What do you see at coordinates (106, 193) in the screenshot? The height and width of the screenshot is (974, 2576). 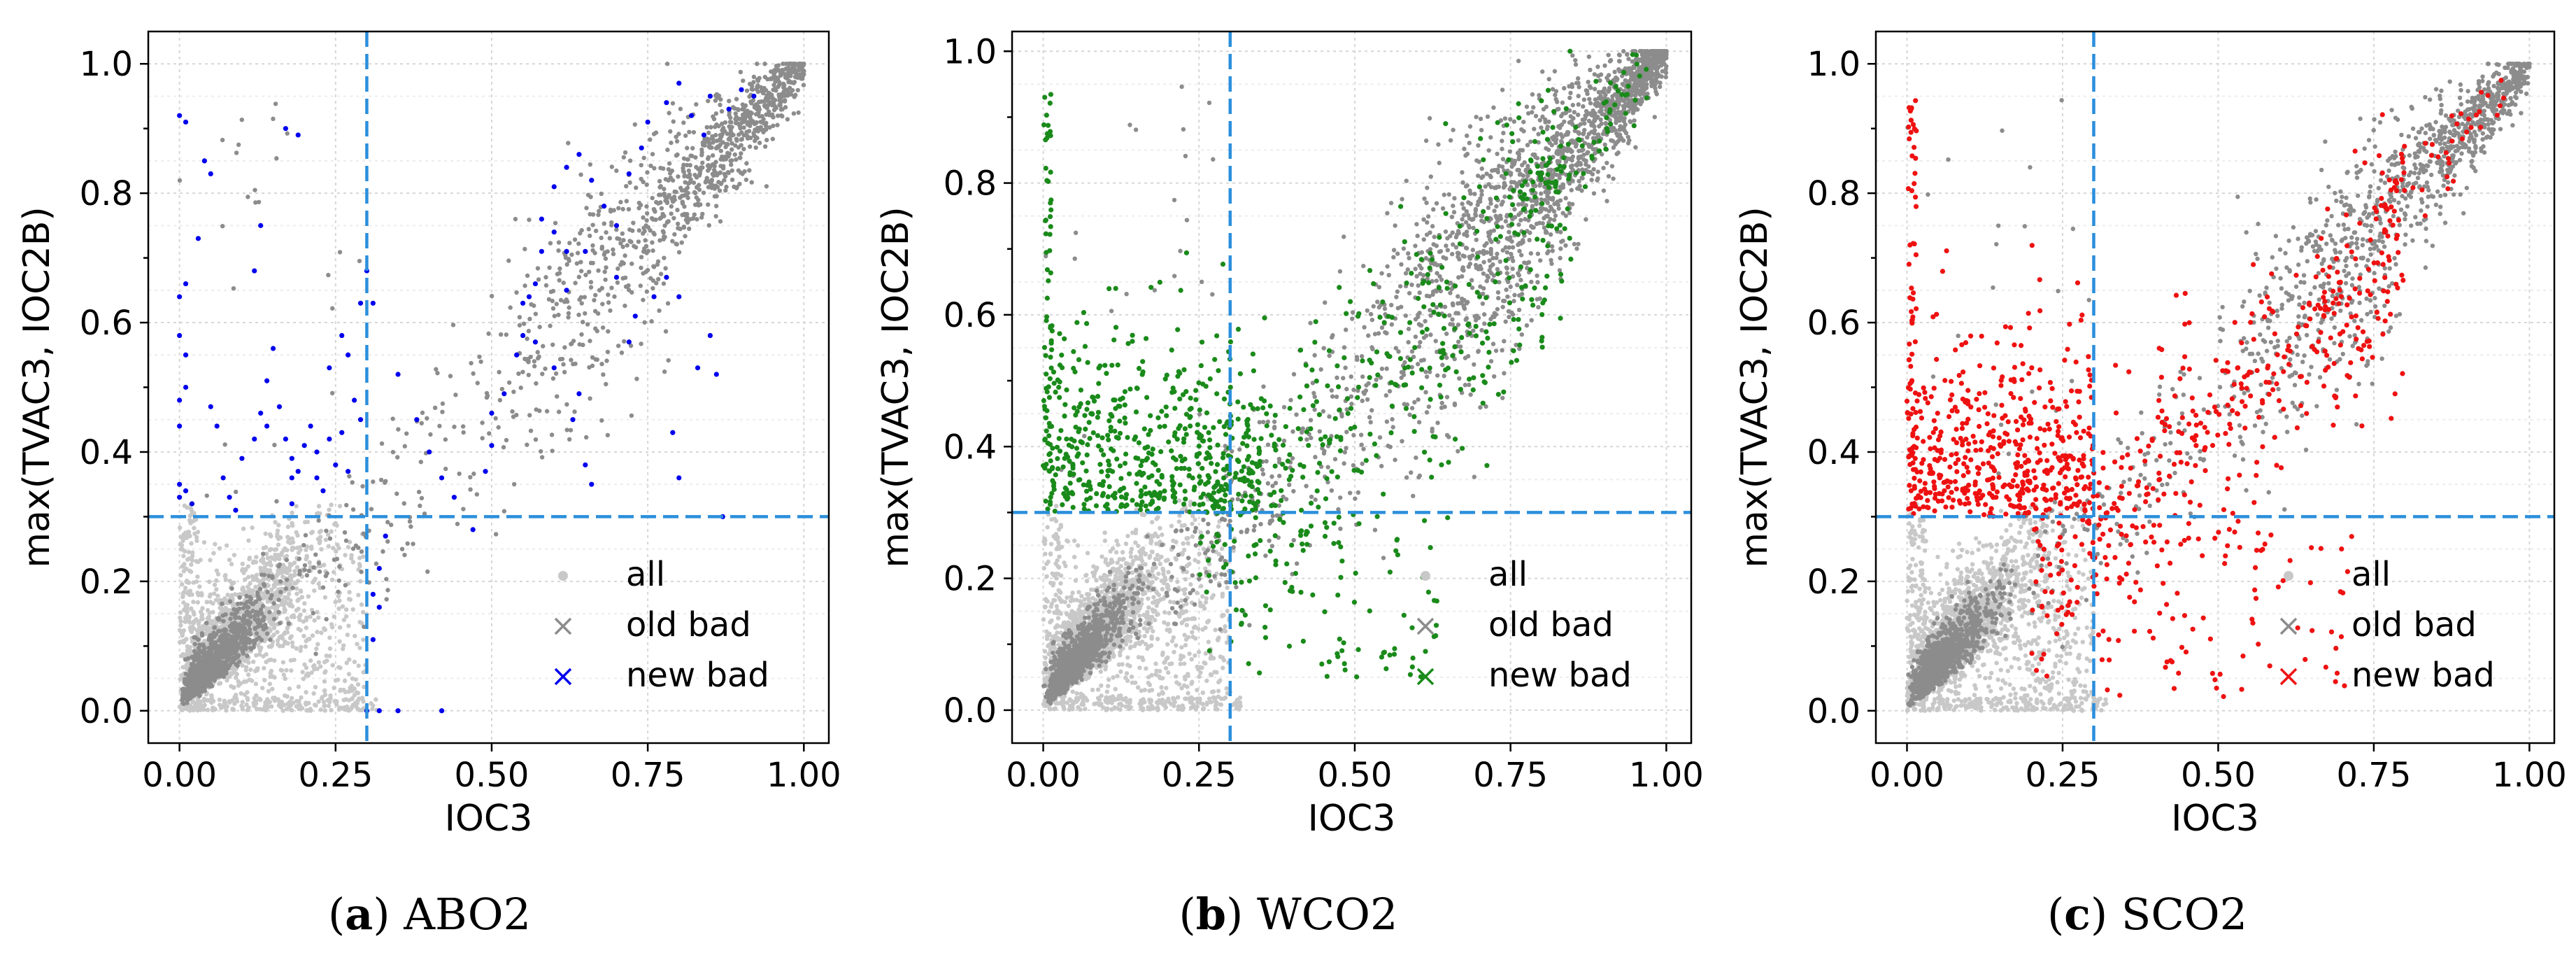 I see `y-tick-label: 0.8` at bounding box center [106, 193].